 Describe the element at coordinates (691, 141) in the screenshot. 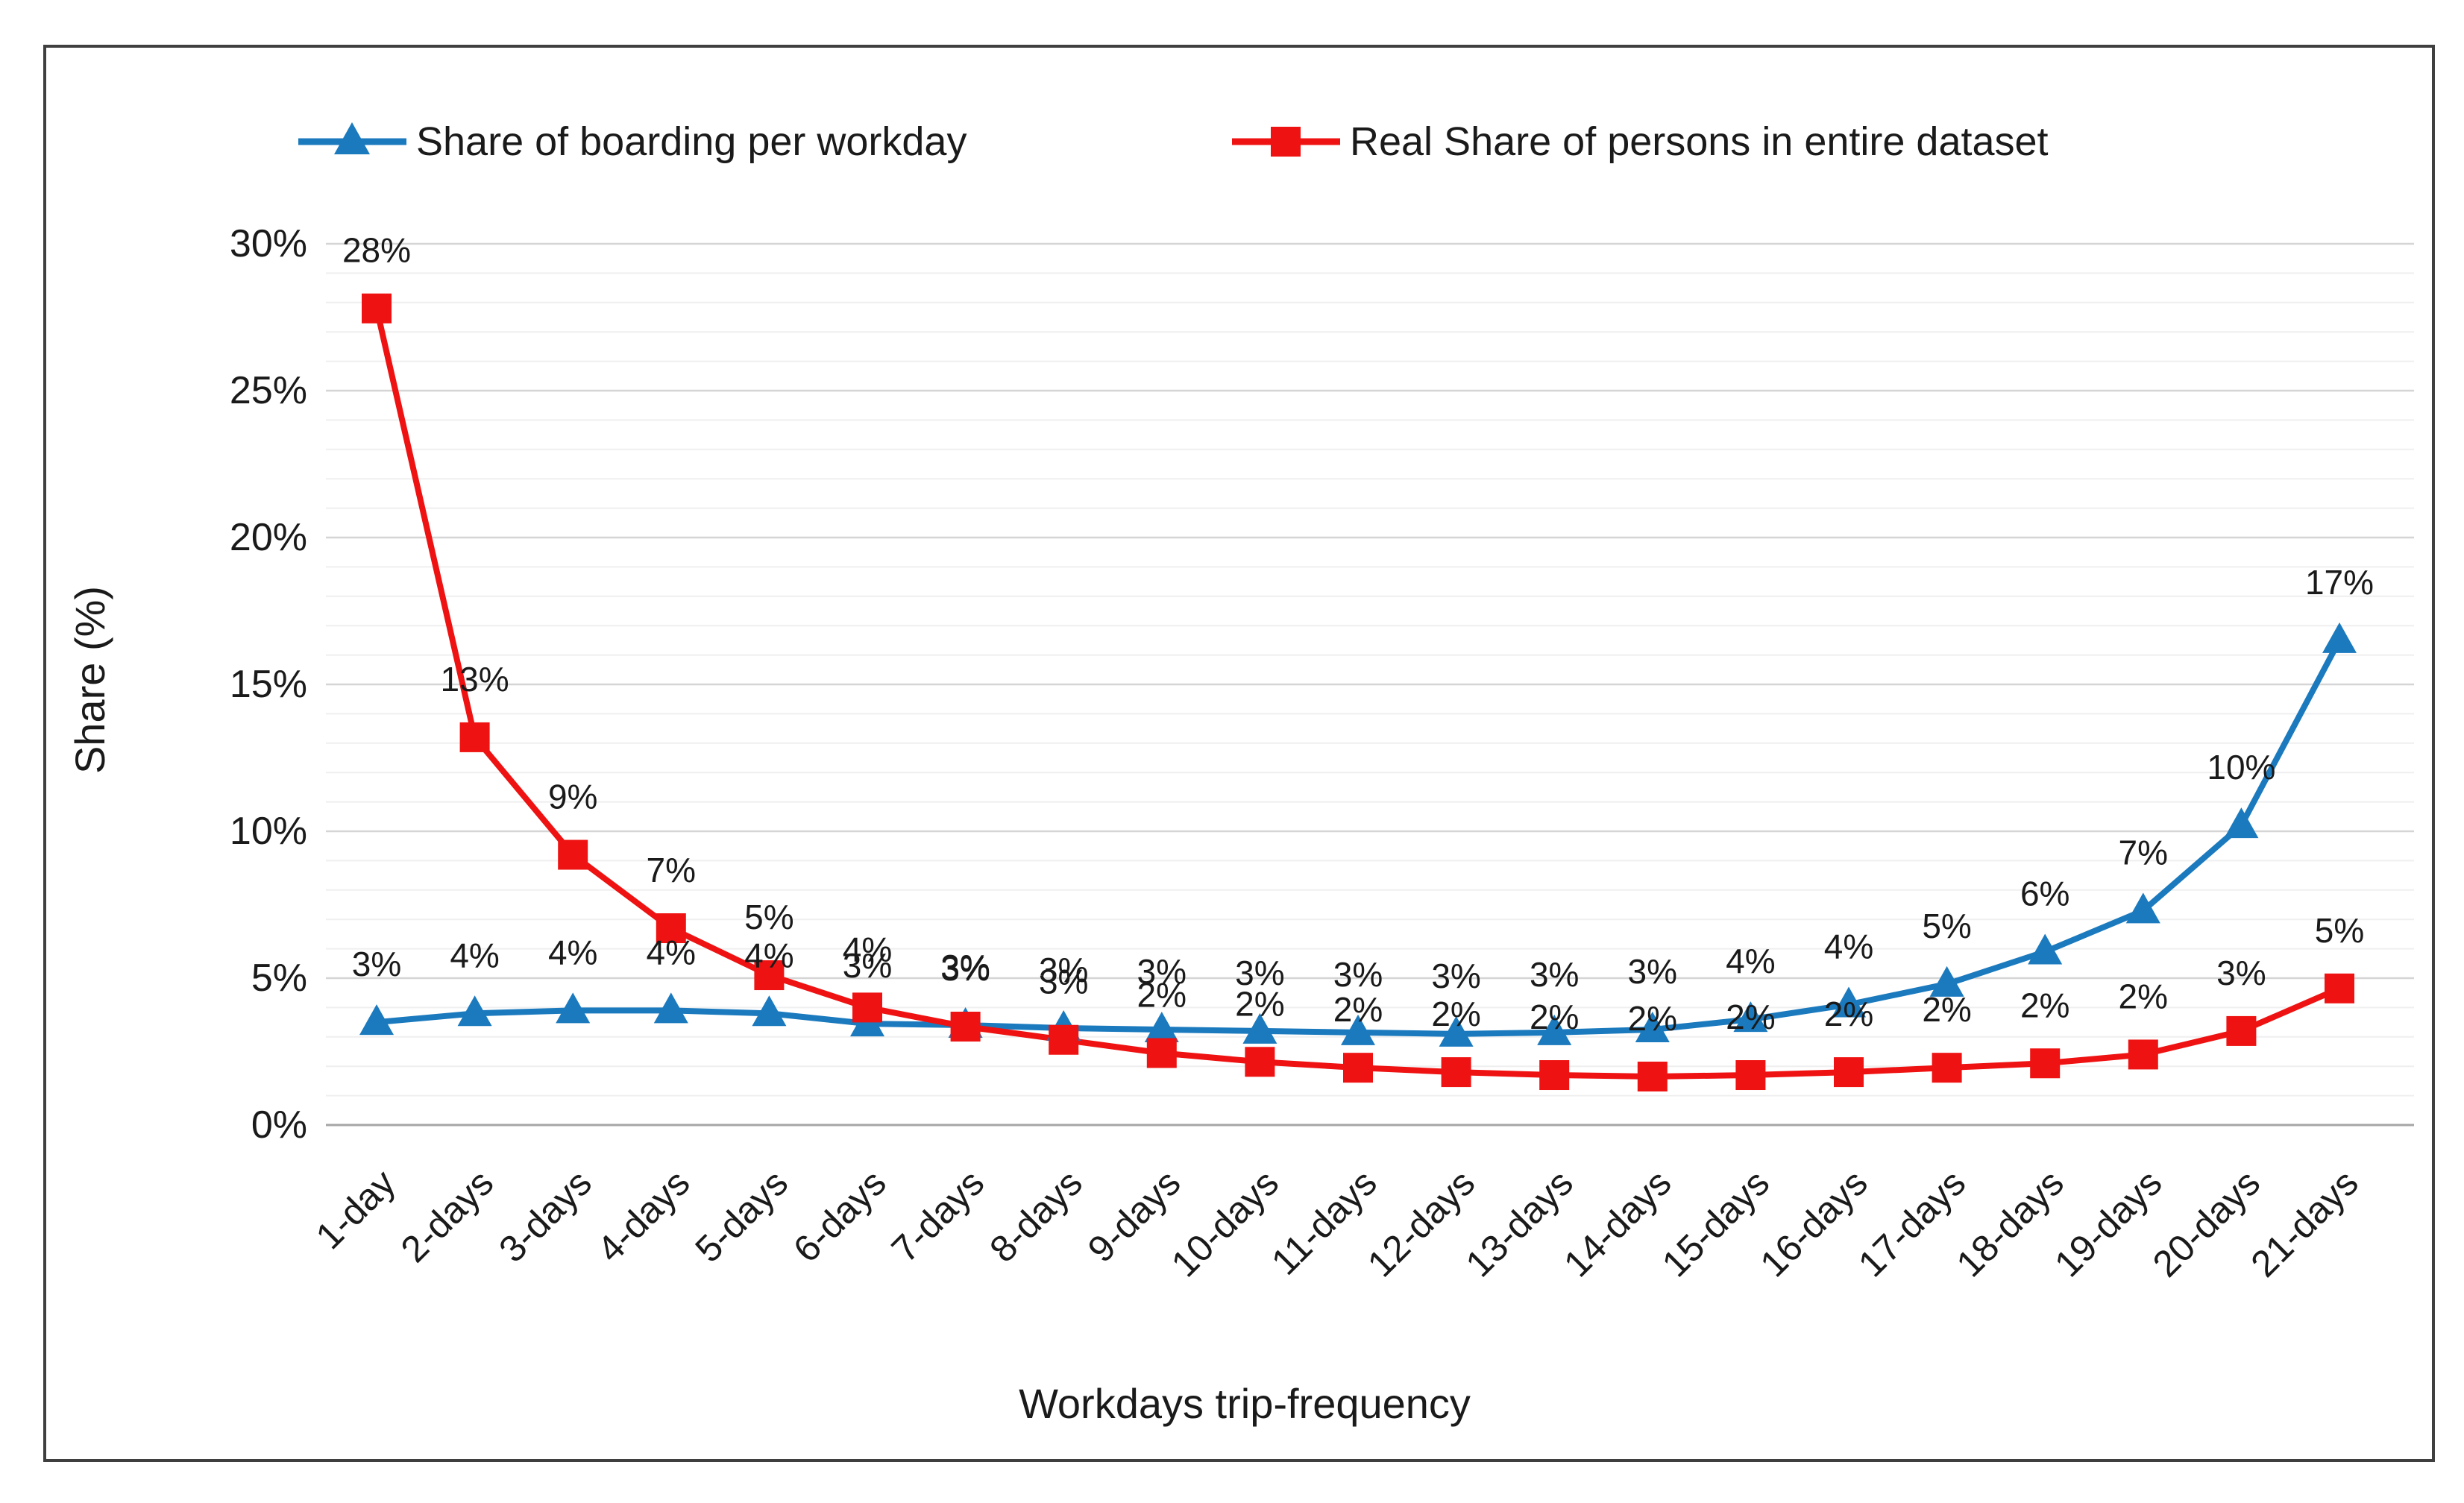

I see `legend-label-boarding: Share of boarding per workday` at that location.